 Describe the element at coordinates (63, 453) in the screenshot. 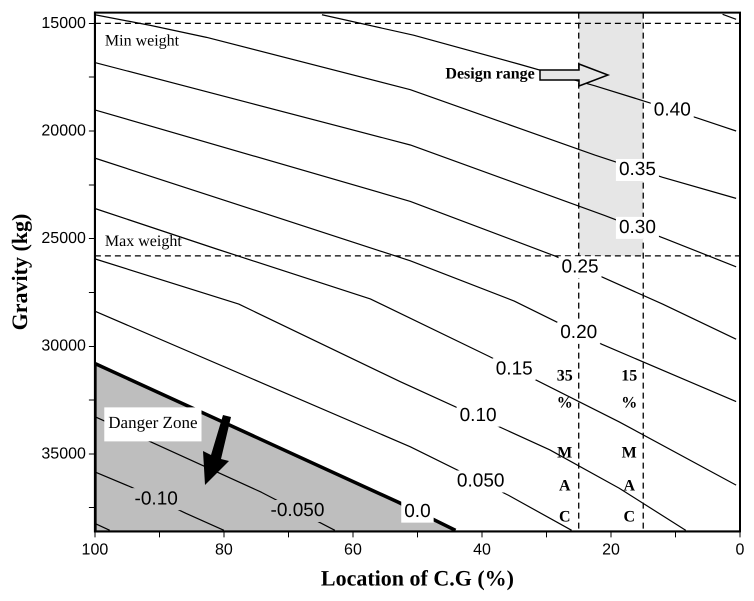

I see `y-tick-label: 35000` at that location.